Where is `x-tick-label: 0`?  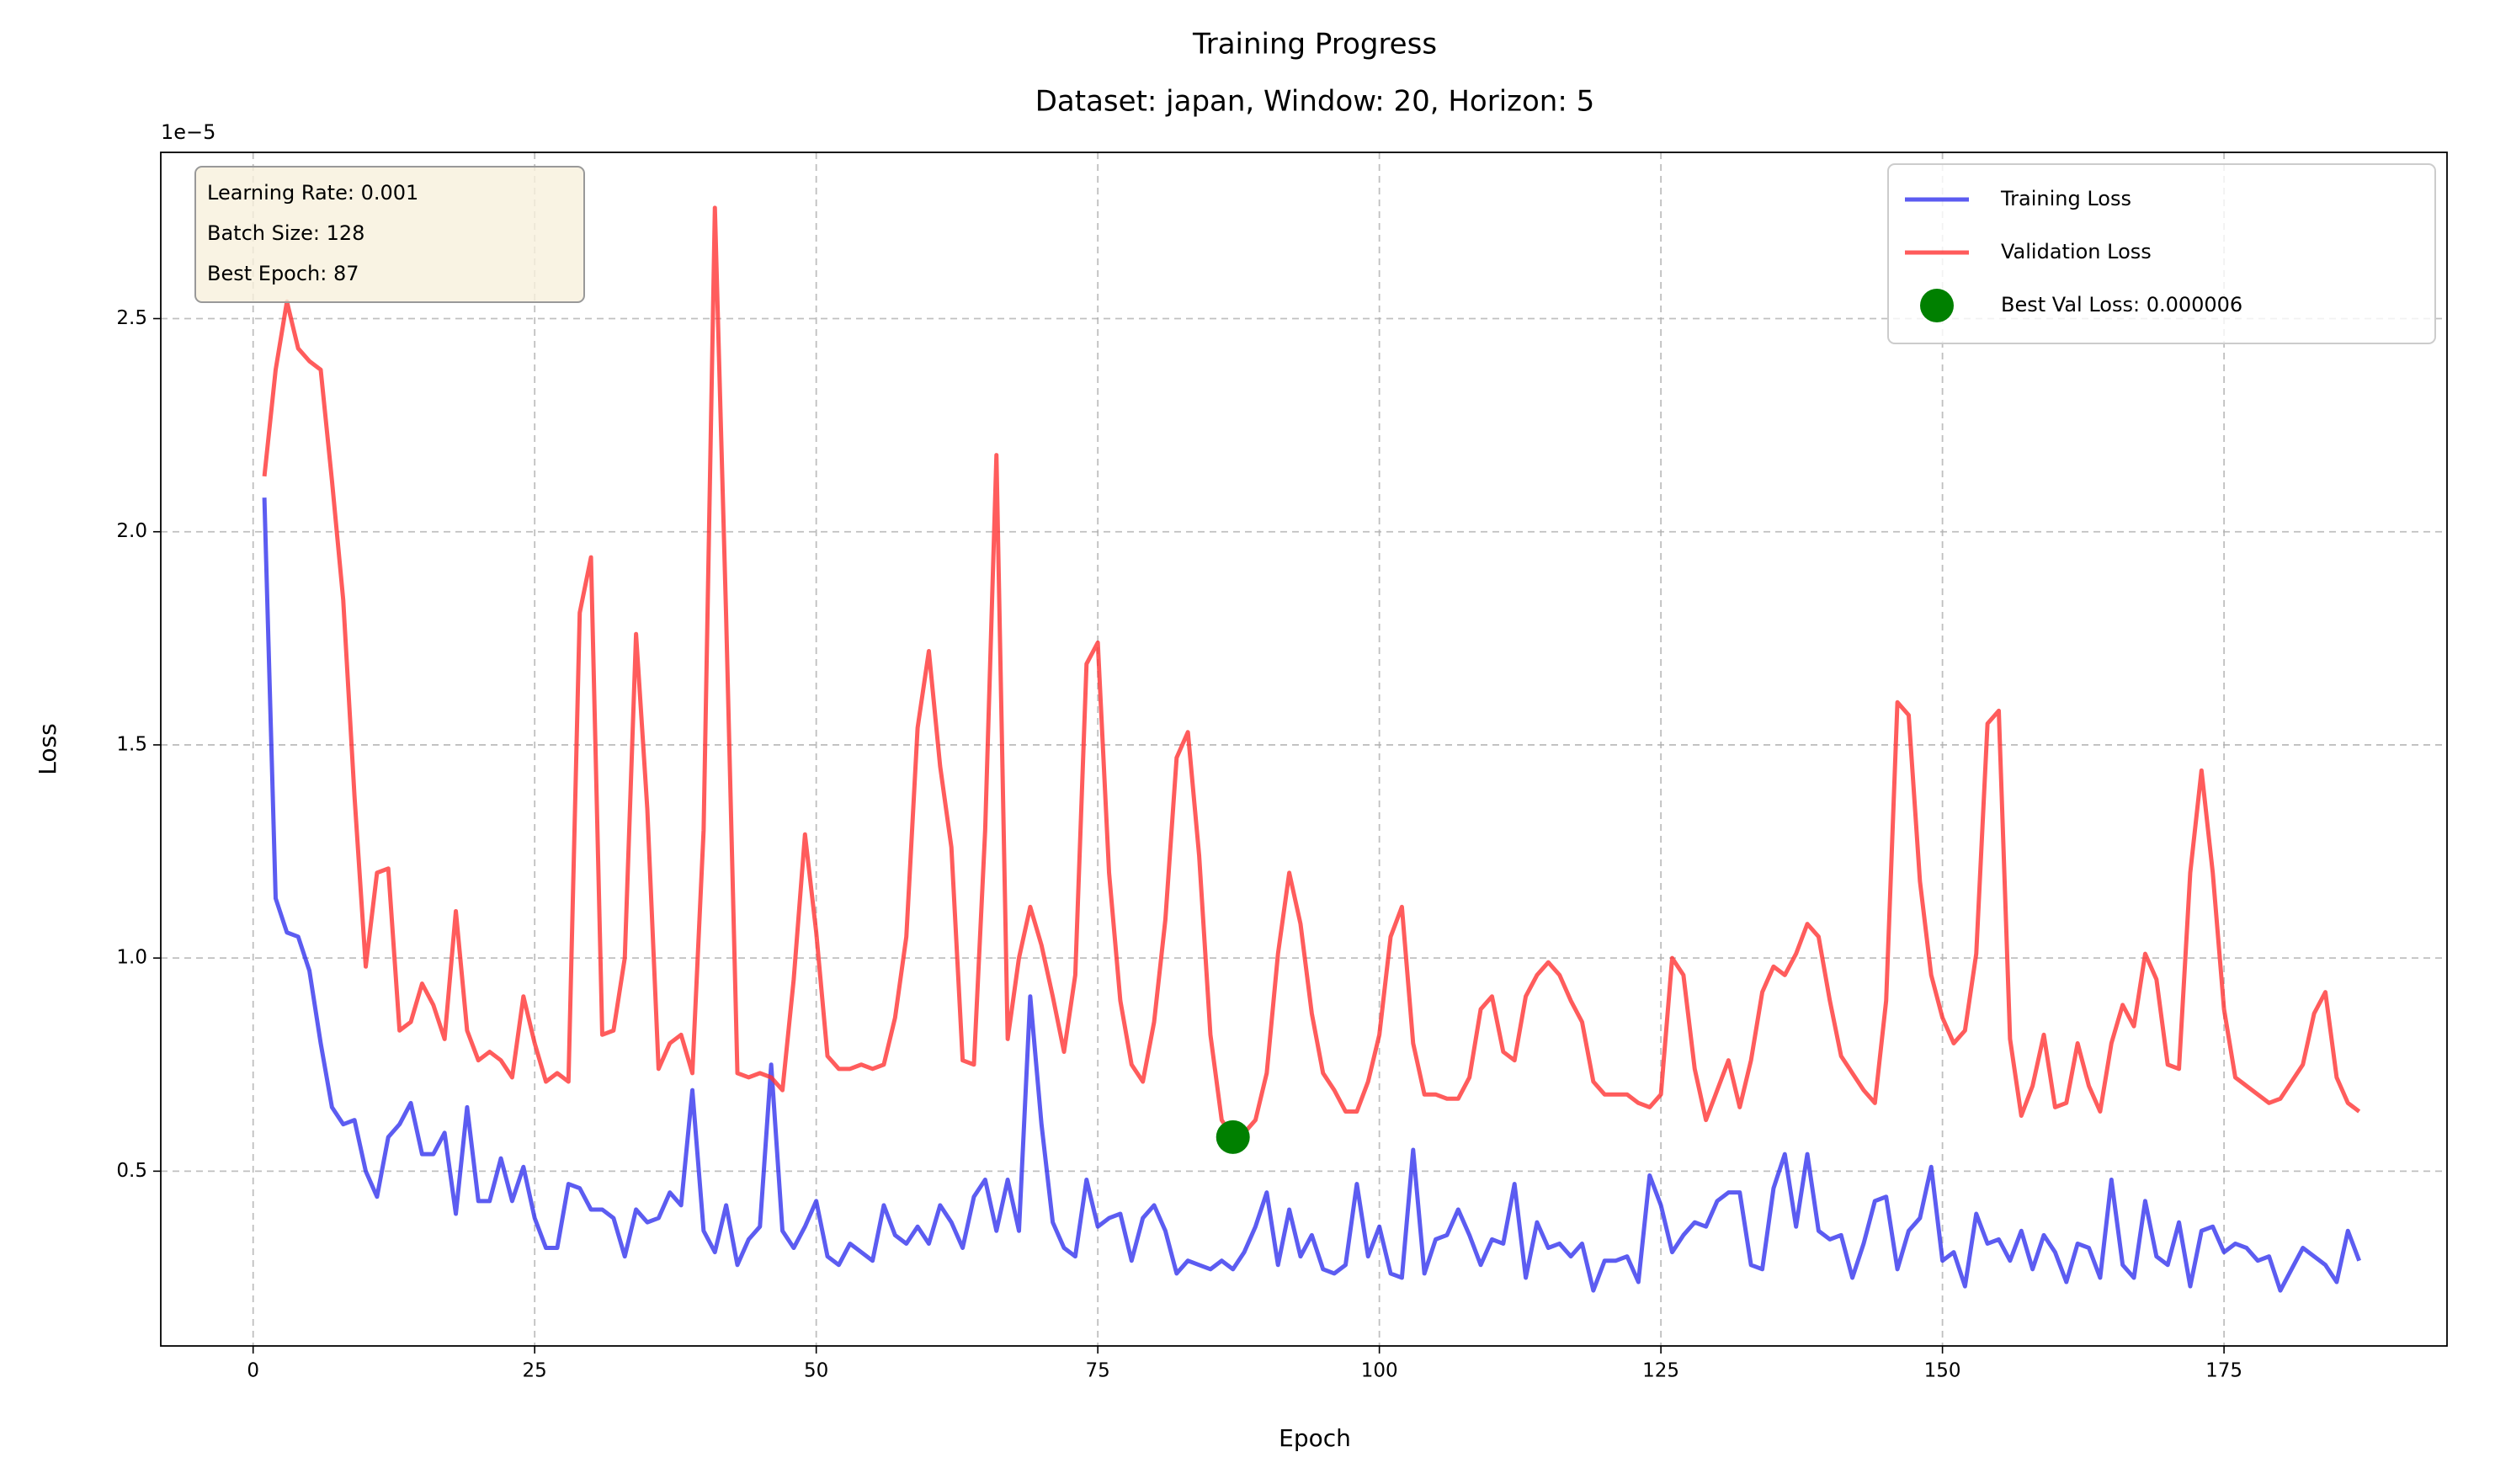
x-tick-label: 0 is located at coordinates (253, 1371).